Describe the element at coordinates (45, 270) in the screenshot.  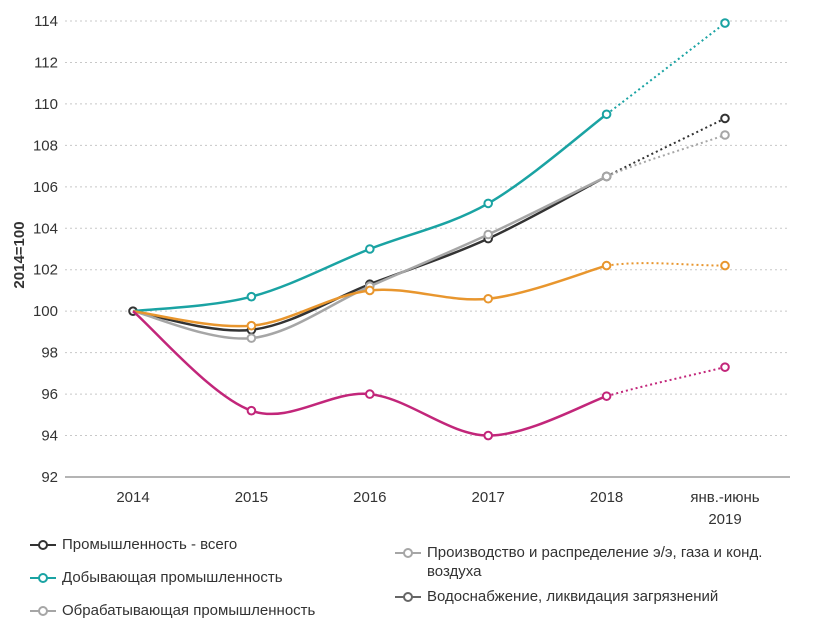
I see `y-tick-label: 102` at that location.